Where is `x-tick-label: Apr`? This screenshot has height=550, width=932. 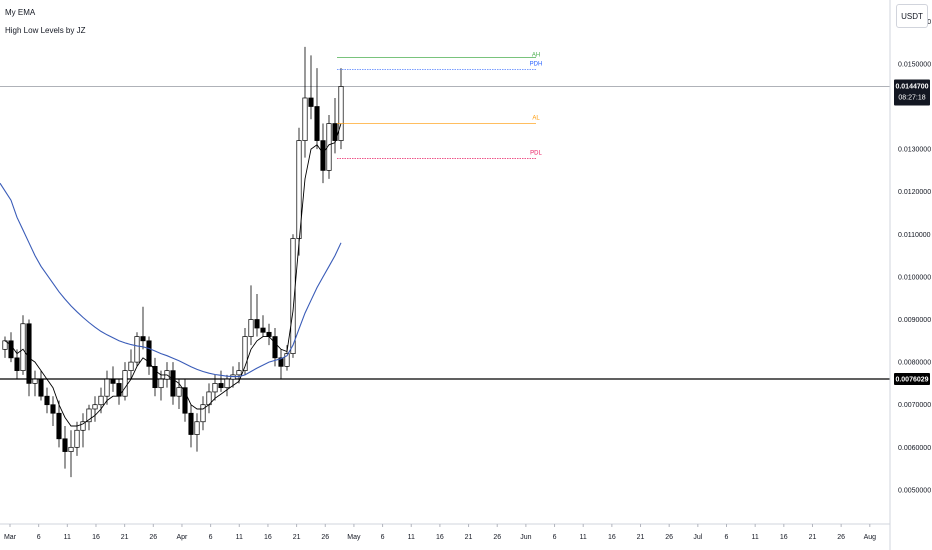 x-tick-label: Apr is located at coordinates (183, 537).